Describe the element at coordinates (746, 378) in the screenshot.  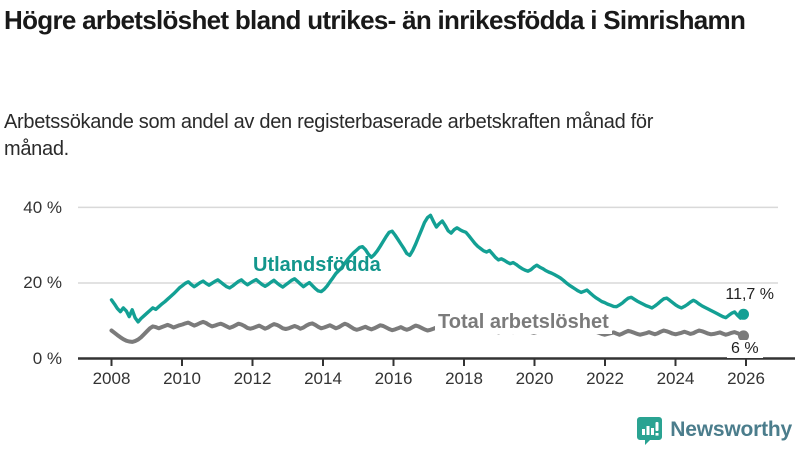
I see `x-axis-tick-label-2026: 2026` at that location.